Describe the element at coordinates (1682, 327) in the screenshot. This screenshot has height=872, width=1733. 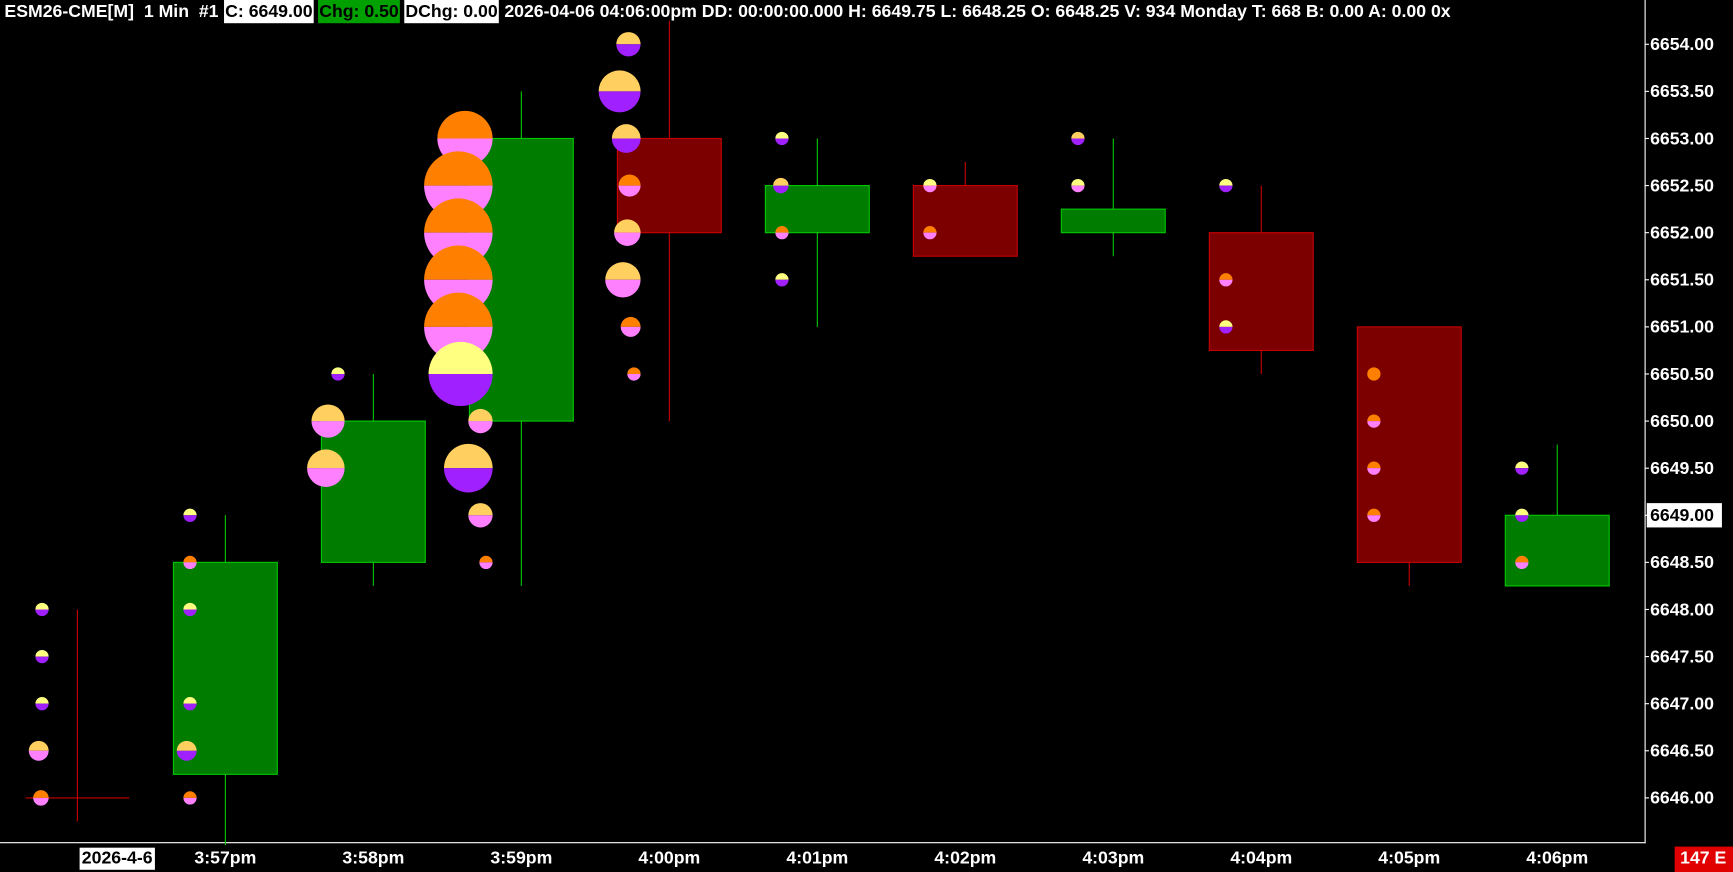
I see `y-tick-label: 6651.00` at that location.